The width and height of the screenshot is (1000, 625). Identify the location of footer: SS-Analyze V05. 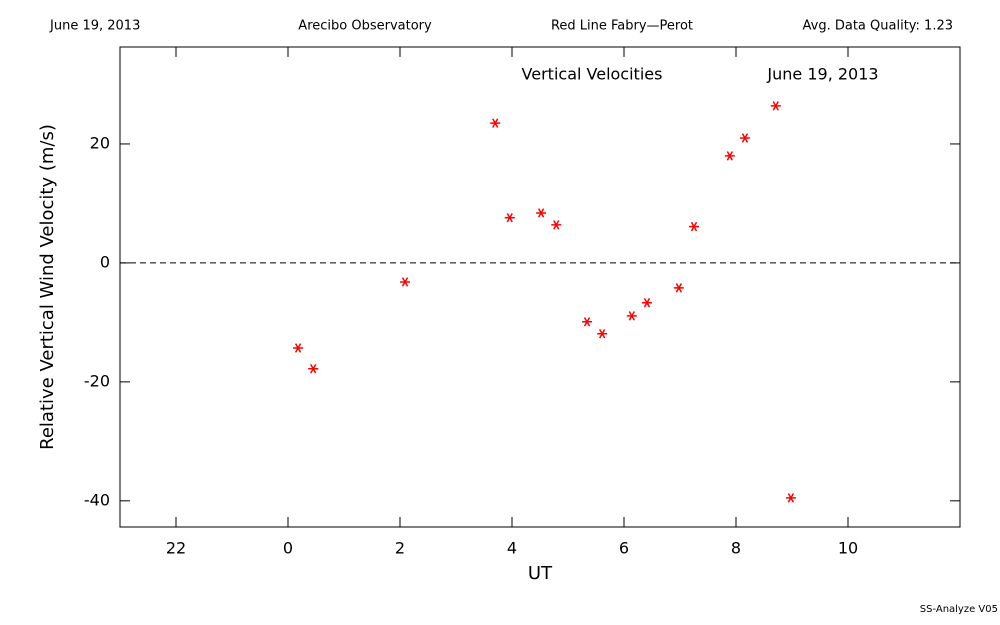
(959, 609).